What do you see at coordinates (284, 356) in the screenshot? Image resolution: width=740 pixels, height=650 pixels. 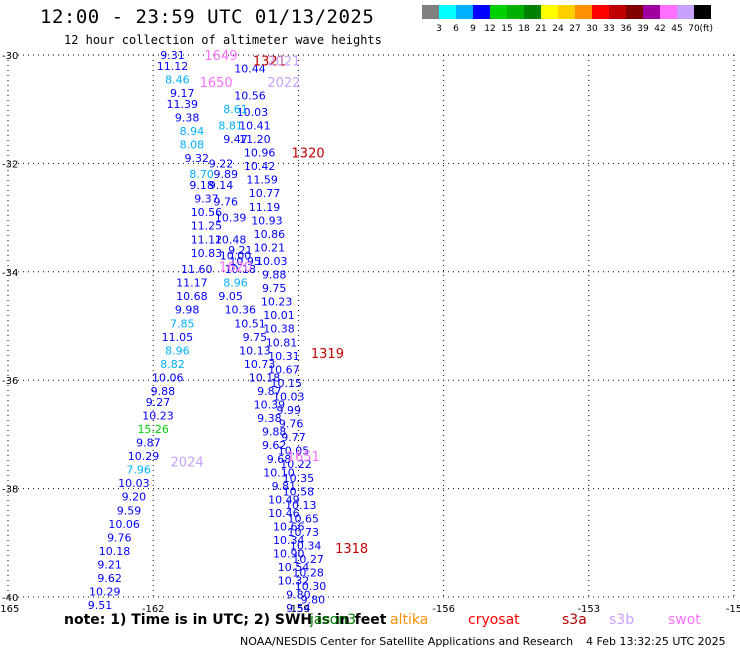 I see `swh-data-label: 10.31` at bounding box center [284, 356].